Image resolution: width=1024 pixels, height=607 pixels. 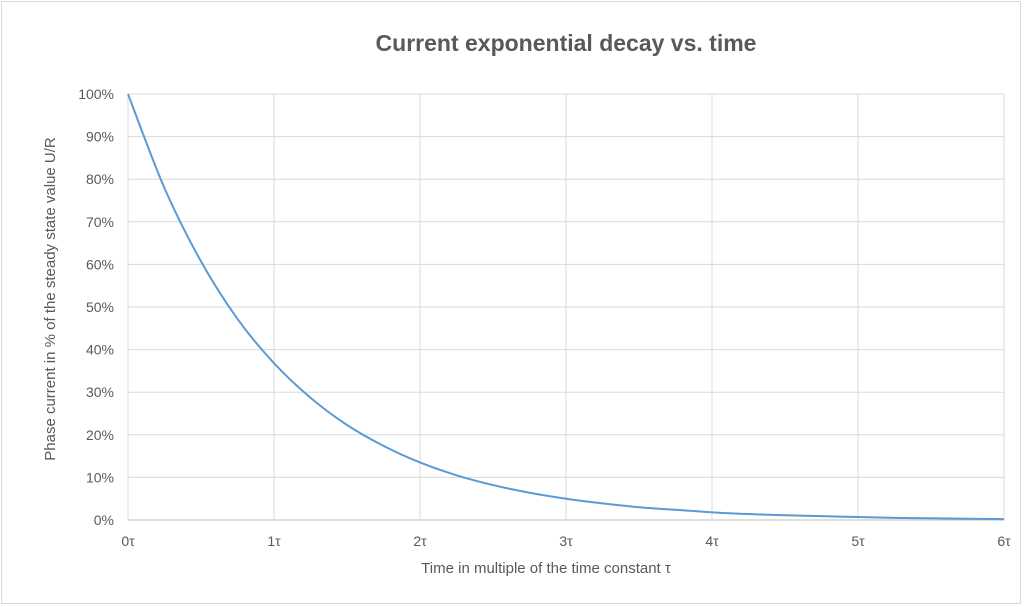 What do you see at coordinates (546, 568) in the screenshot?
I see `x-axis-label: Time in multiple of the time constant τ` at bounding box center [546, 568].